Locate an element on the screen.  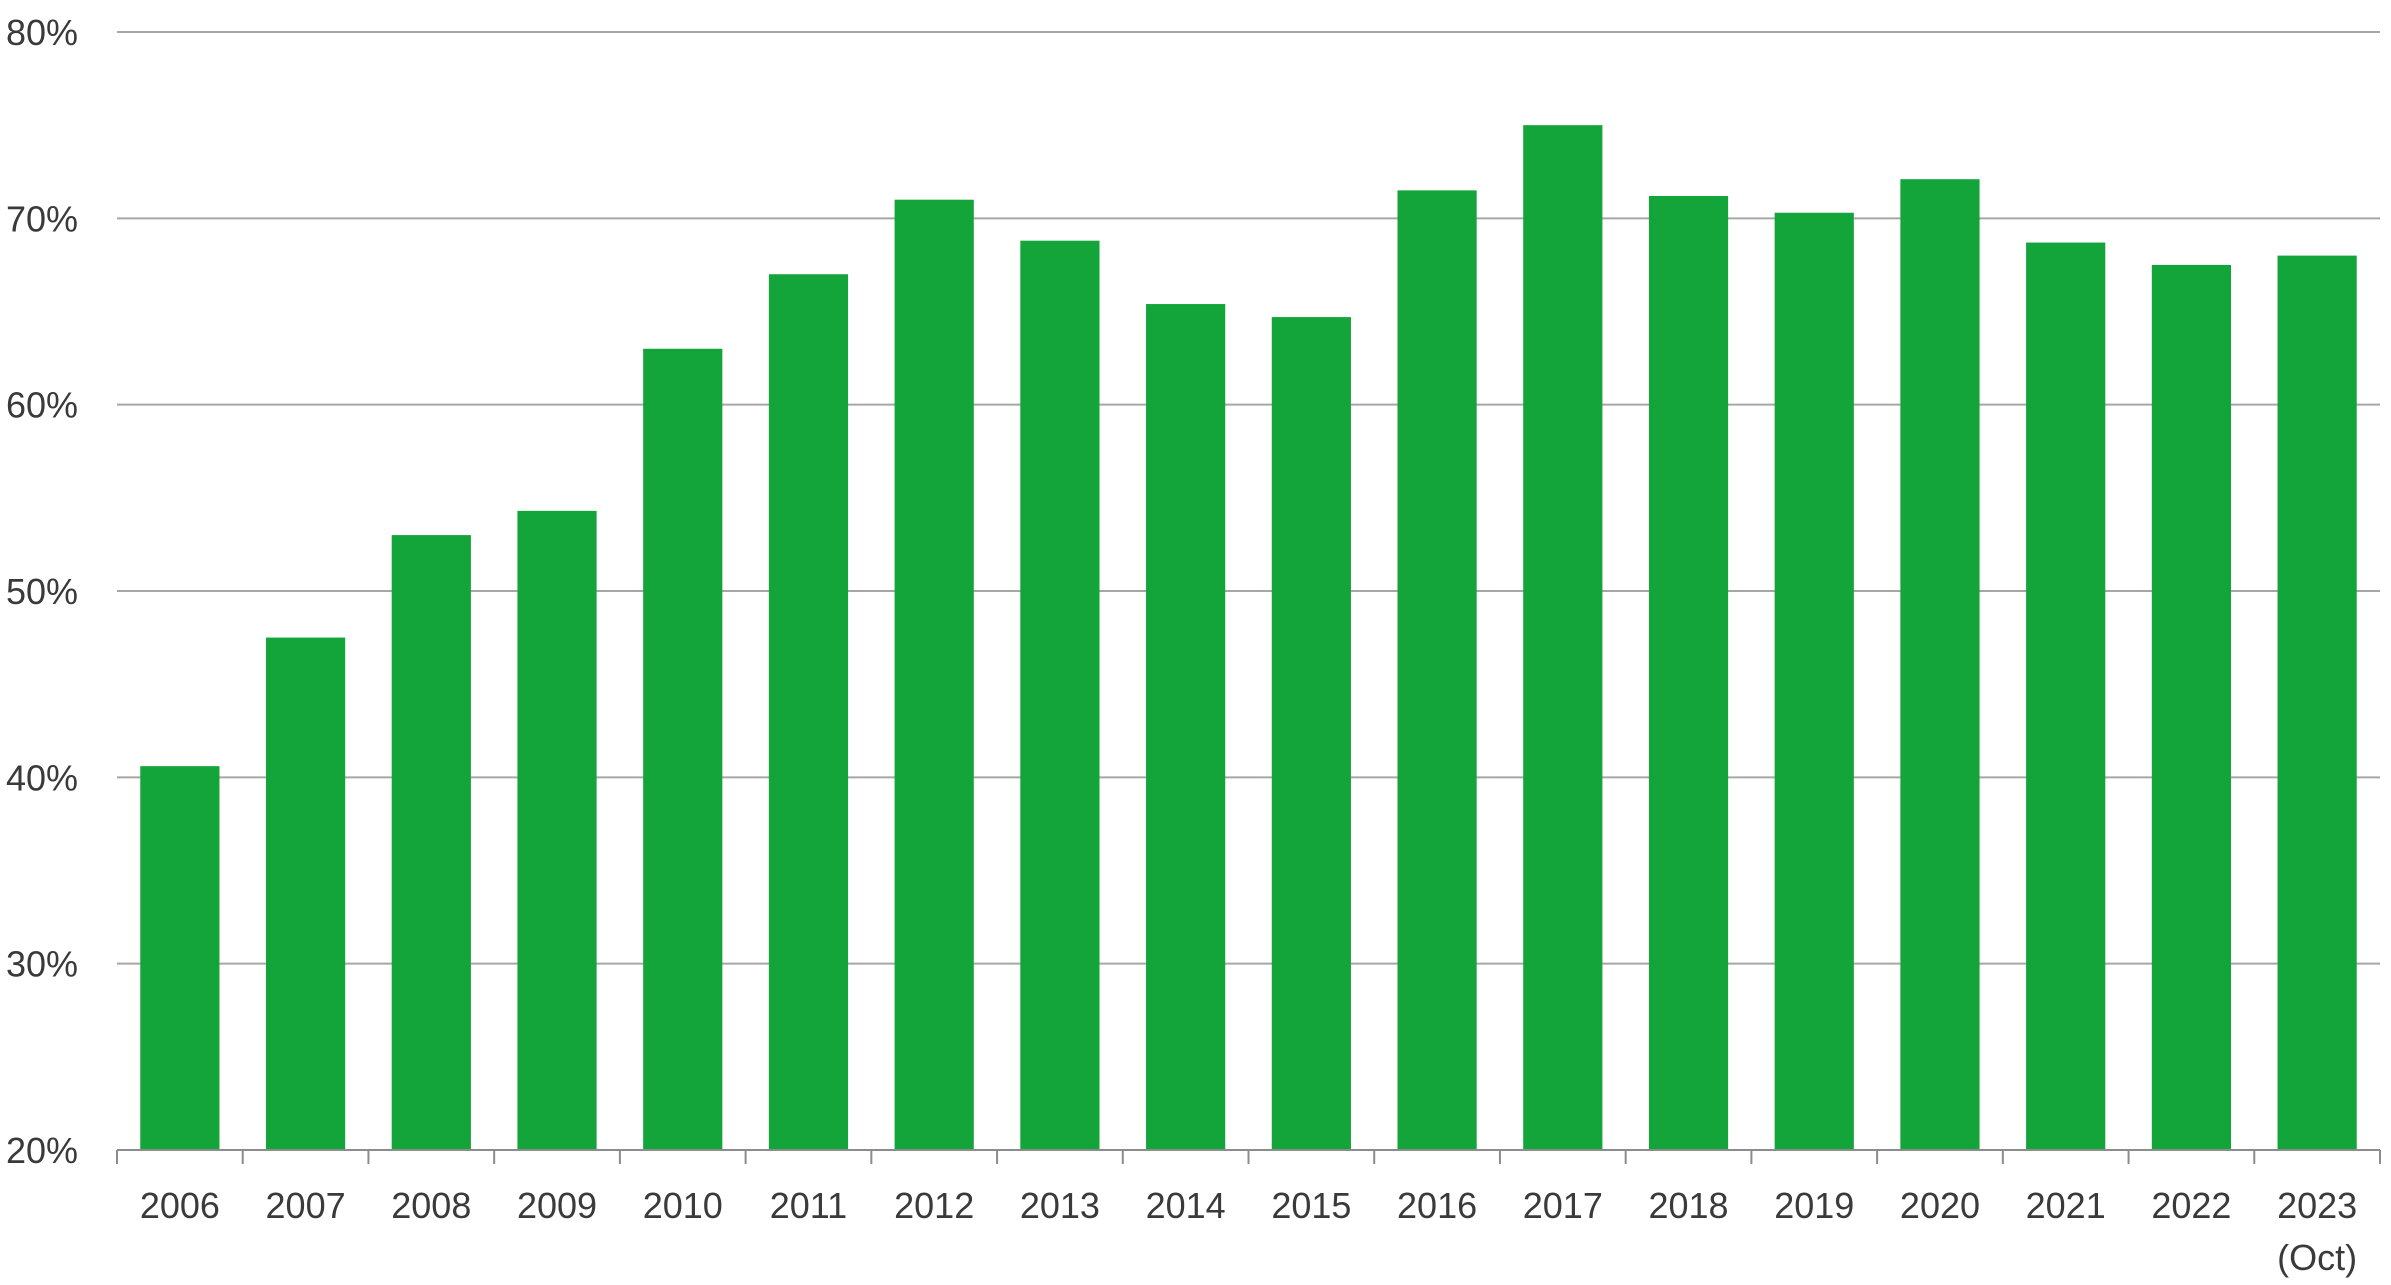
bar-2013 is located at coordinates (1060, 695).